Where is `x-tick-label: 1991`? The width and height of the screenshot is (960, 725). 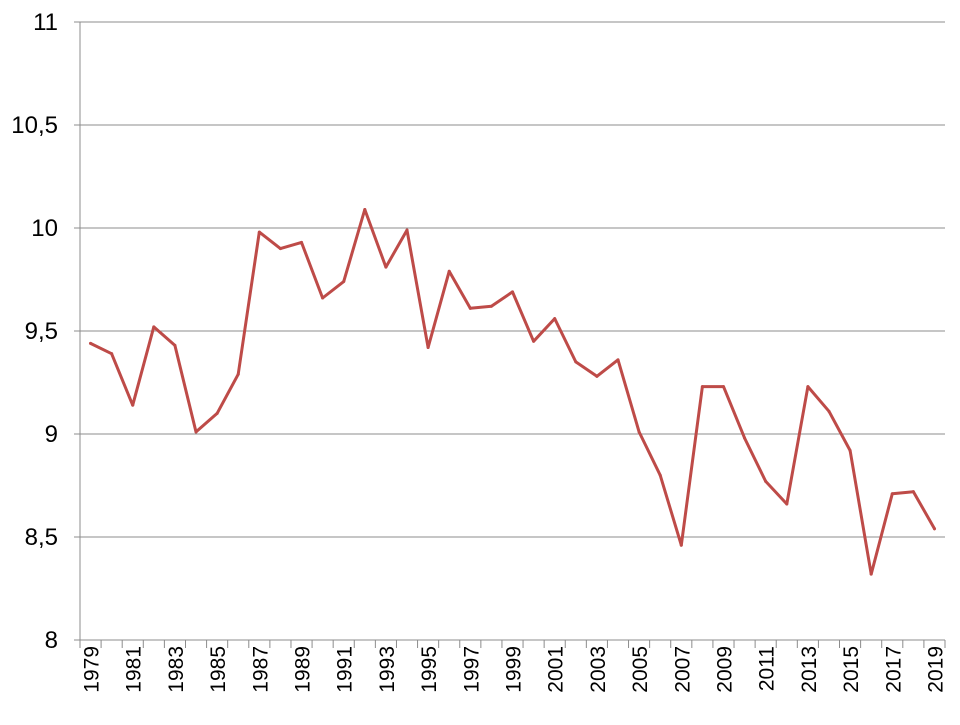
x-tick-label: 1991 is located at coordinates (345, 669).